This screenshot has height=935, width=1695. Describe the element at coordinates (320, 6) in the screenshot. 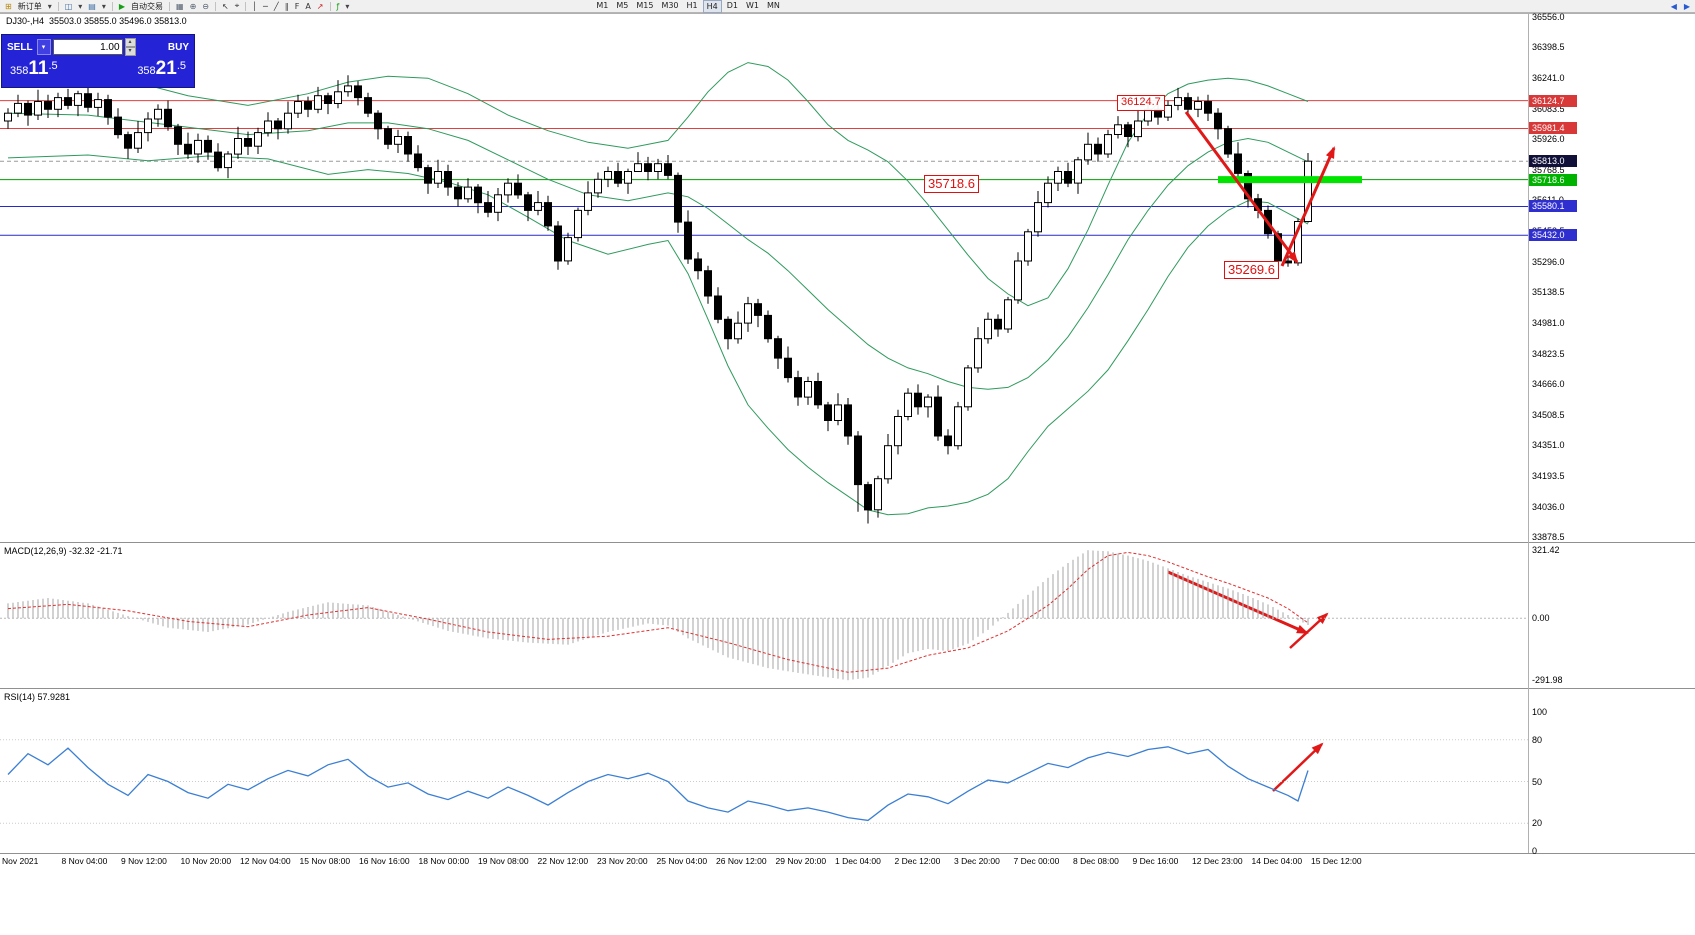

I see `arrow-tool-icon: ↗` at that location.